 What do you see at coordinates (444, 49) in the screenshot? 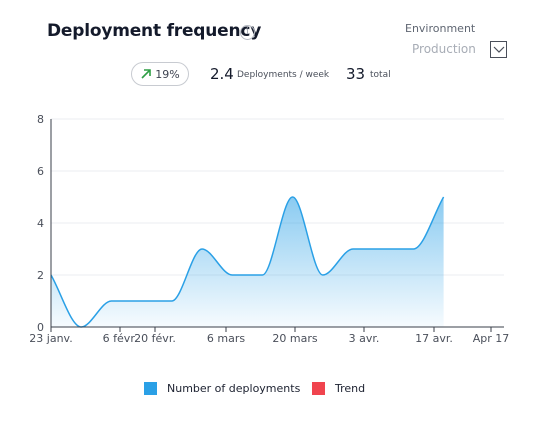
I see `environment-select-value: Production` at bounding box center [444, 49].